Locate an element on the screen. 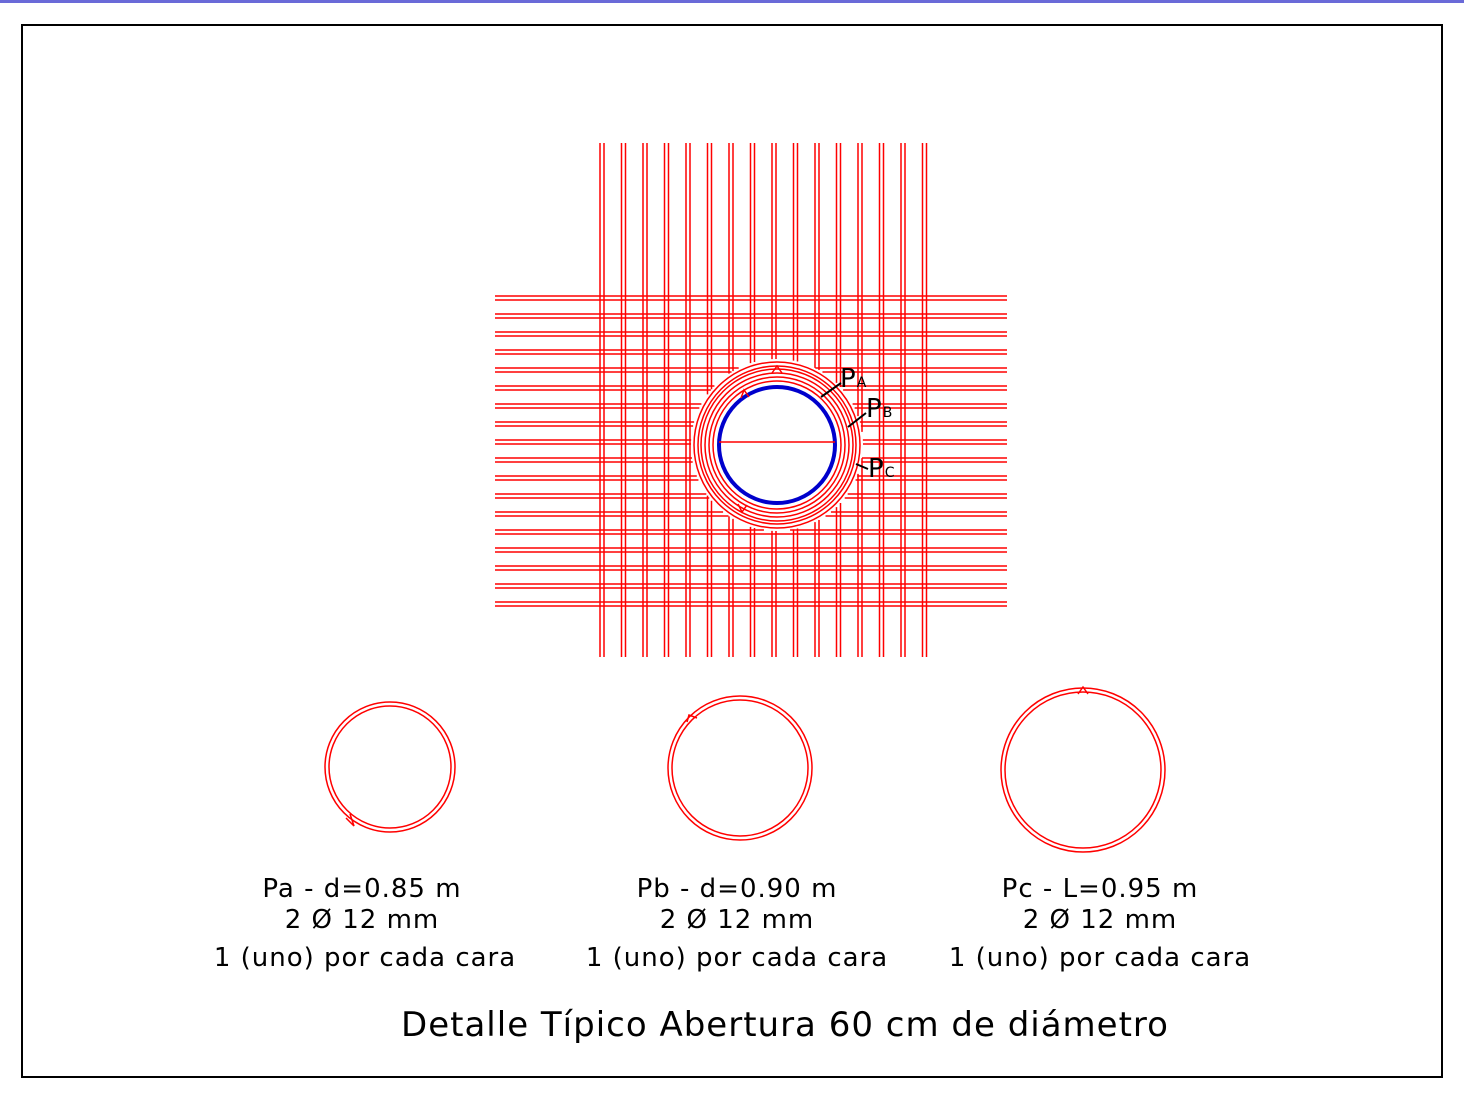 This screenshot has width=1464, height=1107. callout-leader-c is located at coordinates (862, 466).